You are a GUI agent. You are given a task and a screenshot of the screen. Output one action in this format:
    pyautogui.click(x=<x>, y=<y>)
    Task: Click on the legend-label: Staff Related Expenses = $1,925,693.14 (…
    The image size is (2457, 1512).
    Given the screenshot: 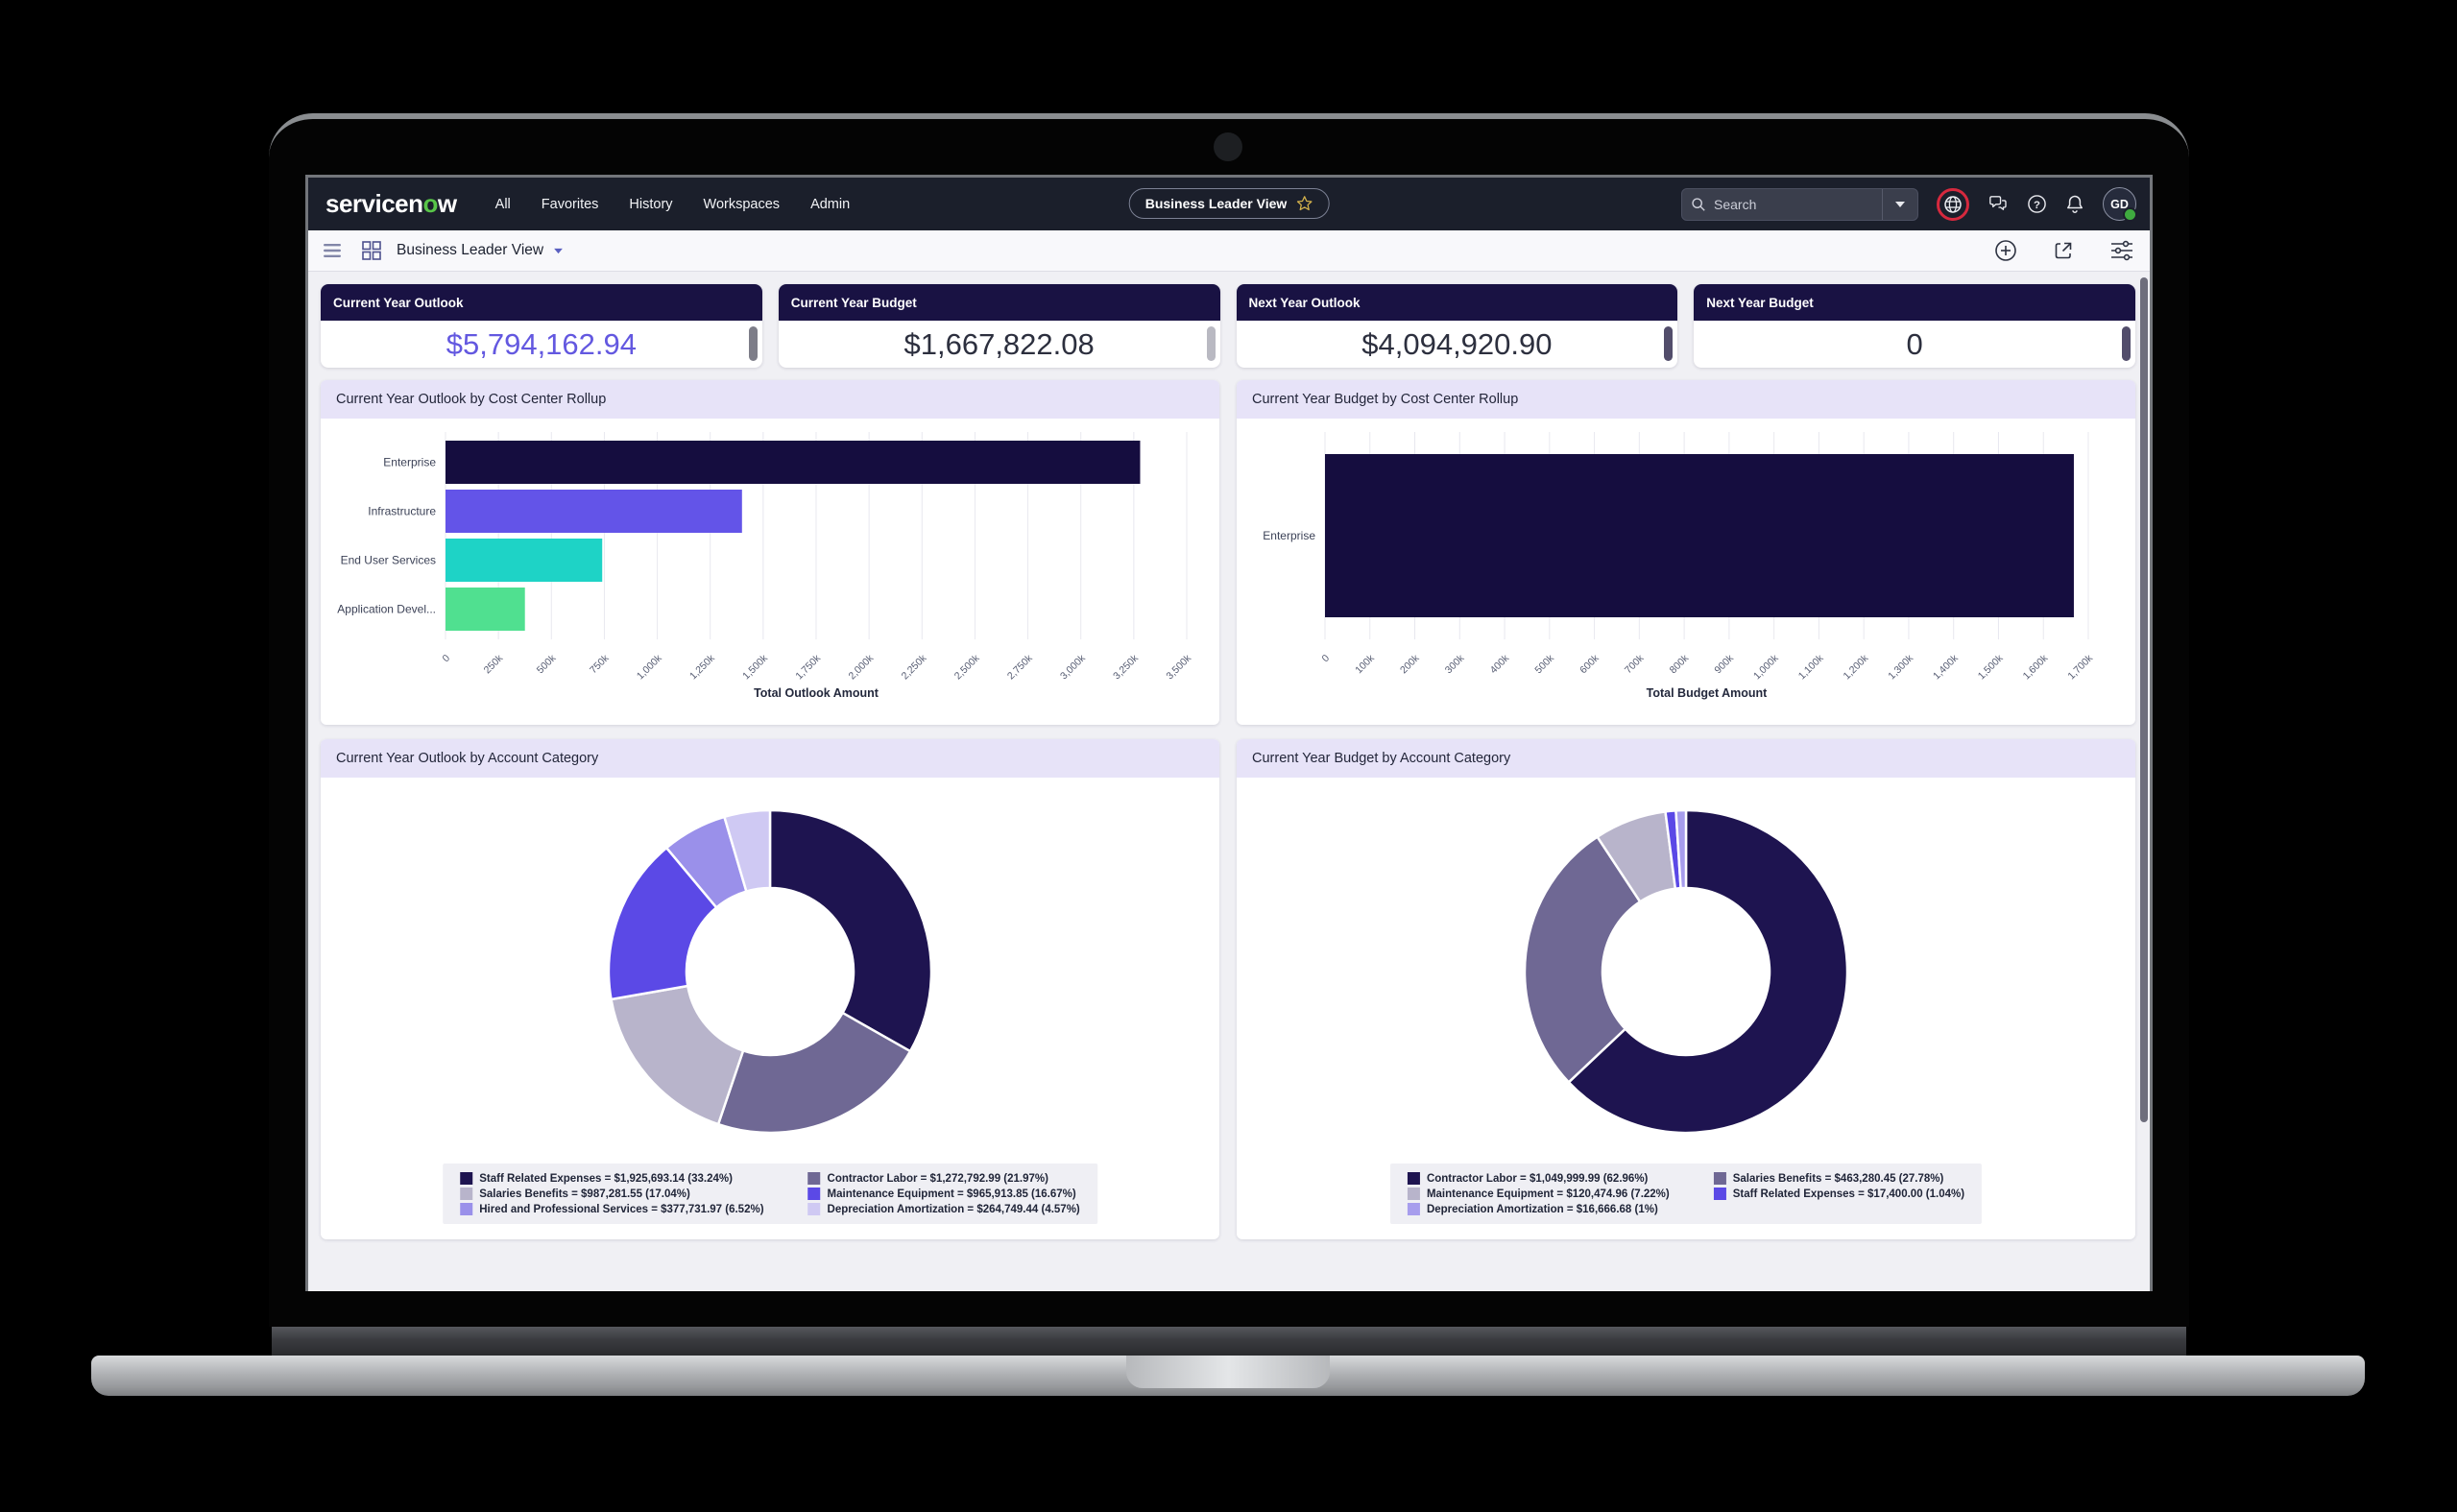 What is the action you would take?
    pyautogui.click(x=606, y=1178)
    